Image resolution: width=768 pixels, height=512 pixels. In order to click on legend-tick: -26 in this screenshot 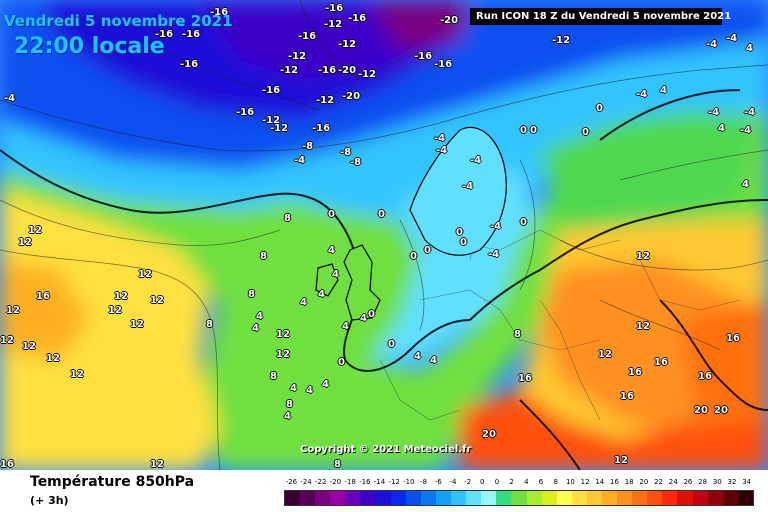, I will do `click(291, 482)`.